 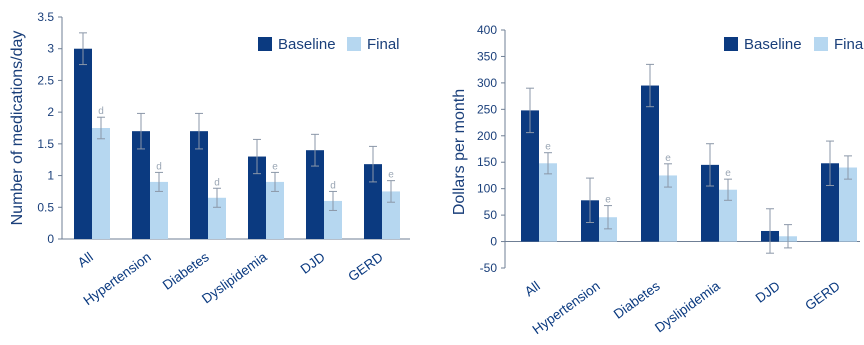 I want to click on chart1-legend-swatch-final, so click(x=354, y=44).